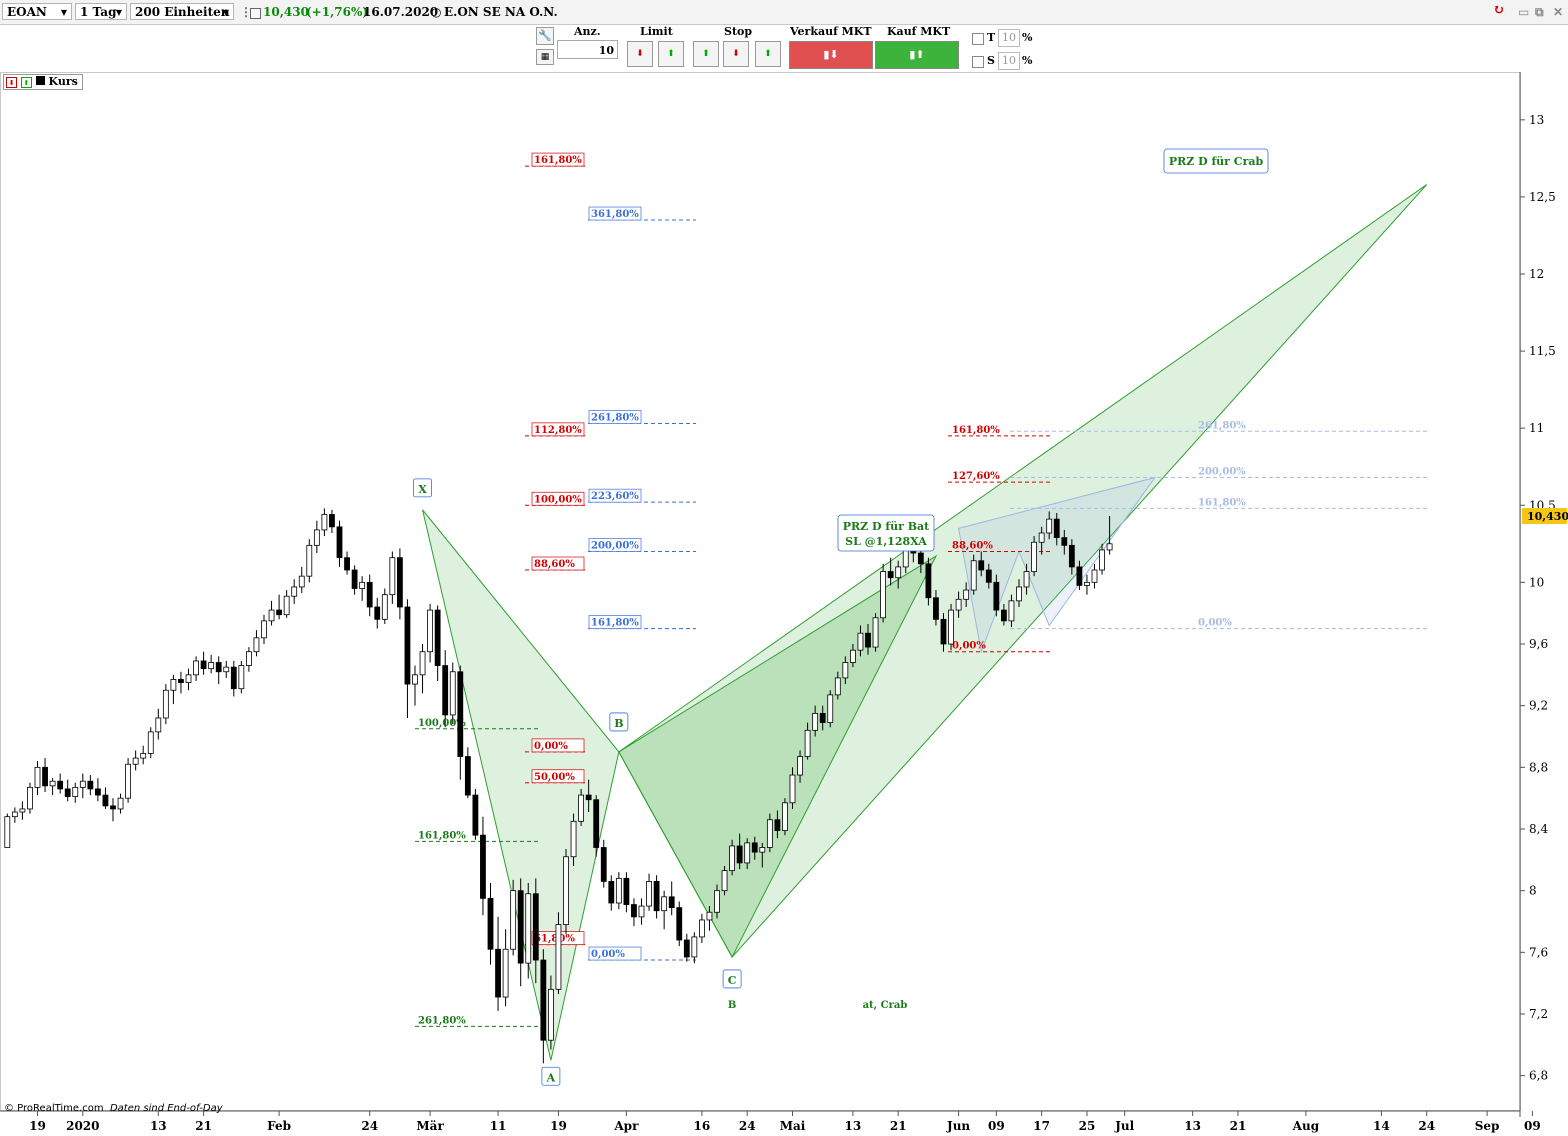 The height and width of the screenshot is (1136, 1568). I want to click on take-profit-pct: %, so click(1027, 37).